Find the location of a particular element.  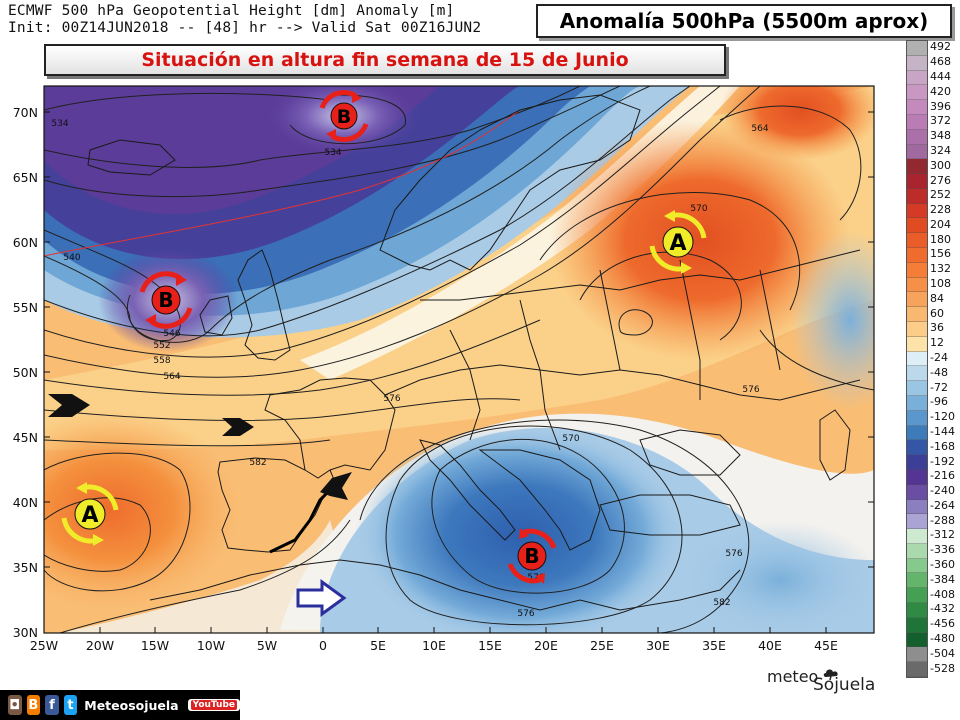

contour-label: 552 is located at coordinates (161, 346).